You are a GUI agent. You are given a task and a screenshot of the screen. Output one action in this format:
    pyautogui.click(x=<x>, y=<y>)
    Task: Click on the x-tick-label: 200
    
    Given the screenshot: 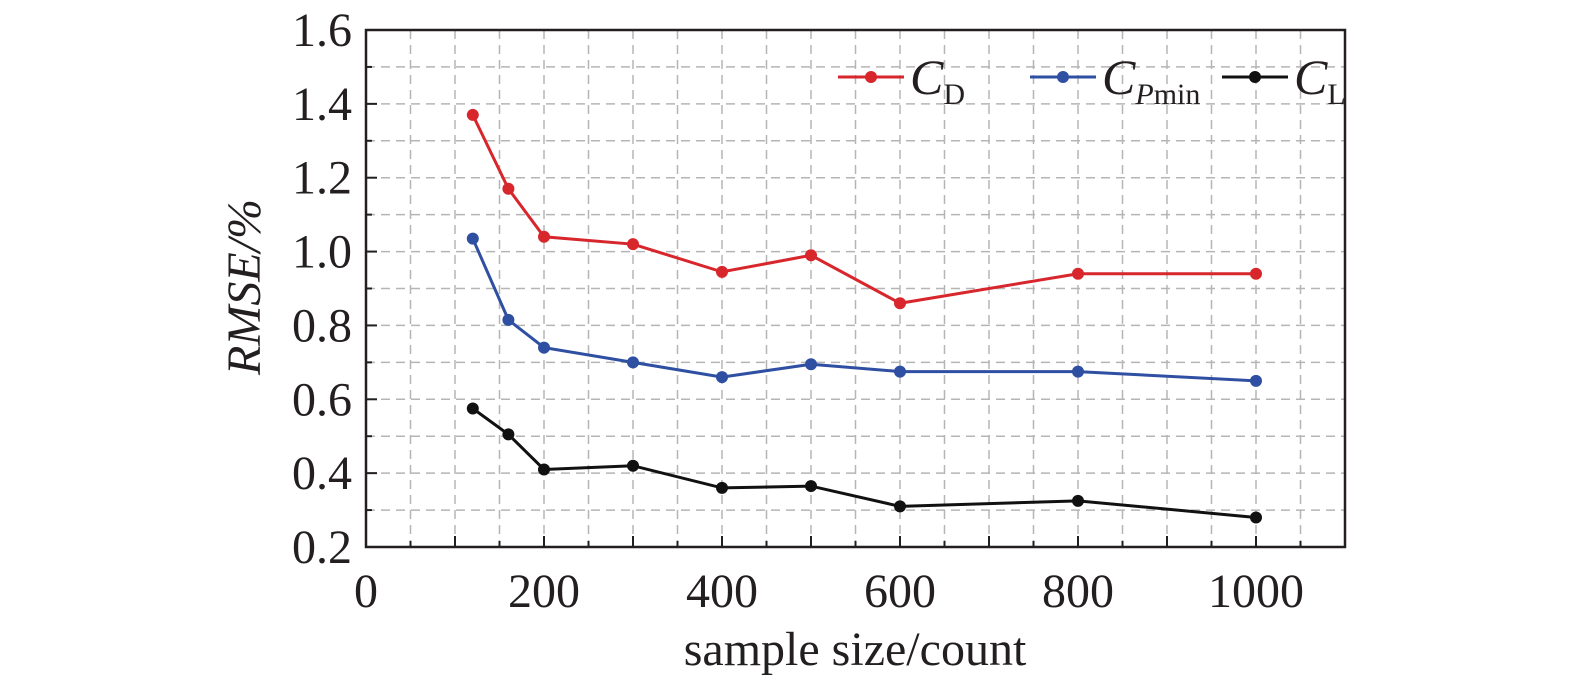 What is the action you would take?
    pyautogui.click(x=544, y=591)
    